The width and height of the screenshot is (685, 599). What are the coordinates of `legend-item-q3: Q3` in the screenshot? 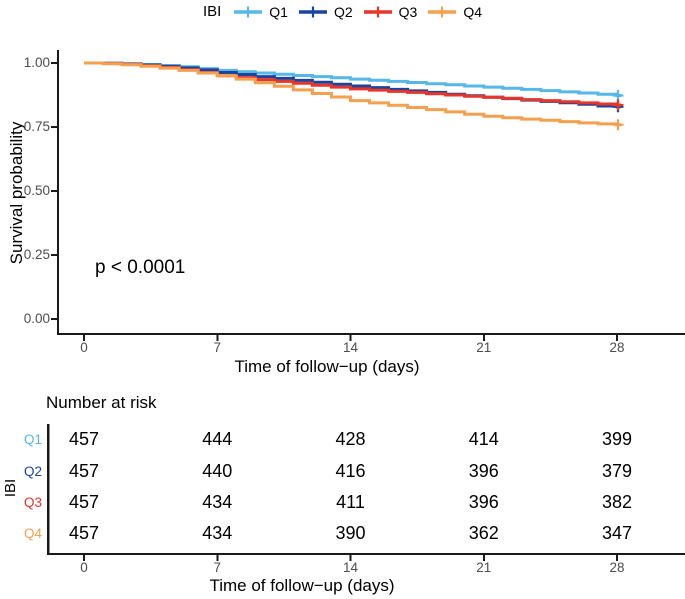 It's located at (390, 11).